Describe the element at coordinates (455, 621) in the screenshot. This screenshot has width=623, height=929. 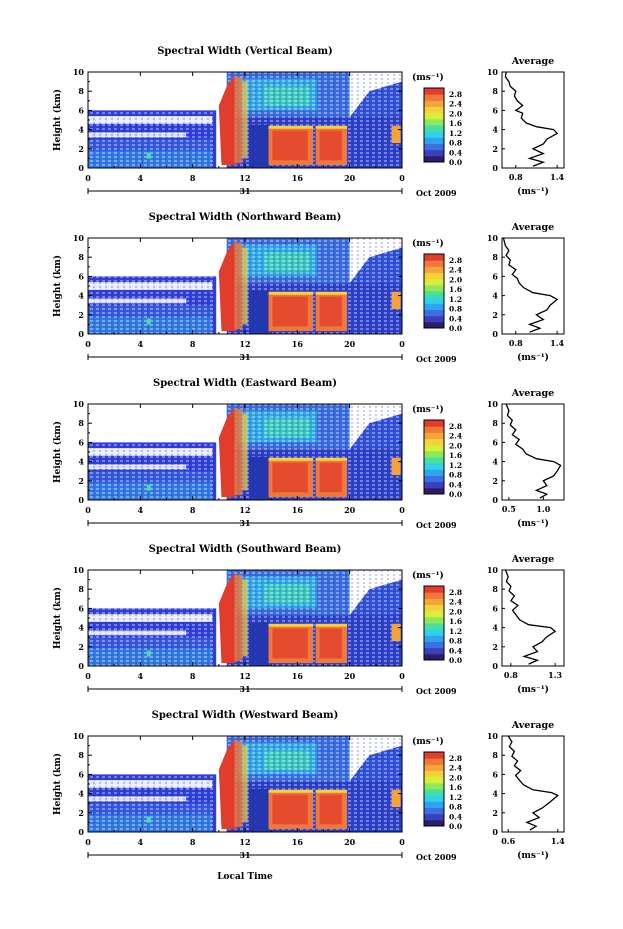
I see `colorbar-tick-label: 1.6` at that location.